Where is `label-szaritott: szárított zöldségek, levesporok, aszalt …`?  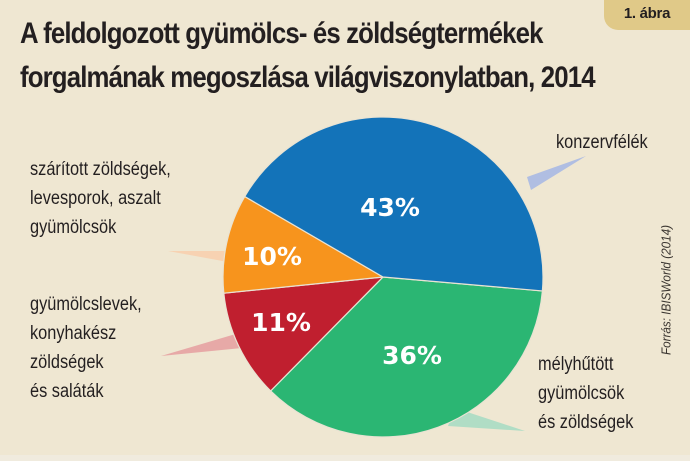 label-szaritott: szárított zöldségek, levesporok, aszalt … is located at coordinates (100, 198).